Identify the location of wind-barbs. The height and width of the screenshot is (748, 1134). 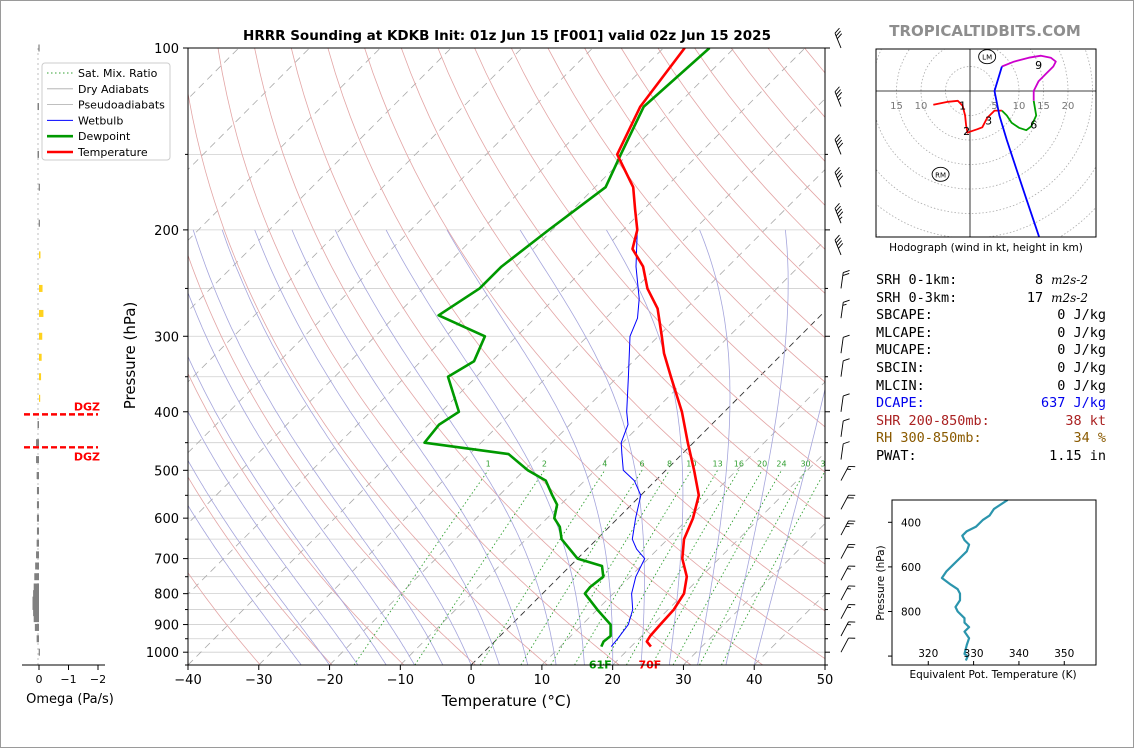
(845, 340).